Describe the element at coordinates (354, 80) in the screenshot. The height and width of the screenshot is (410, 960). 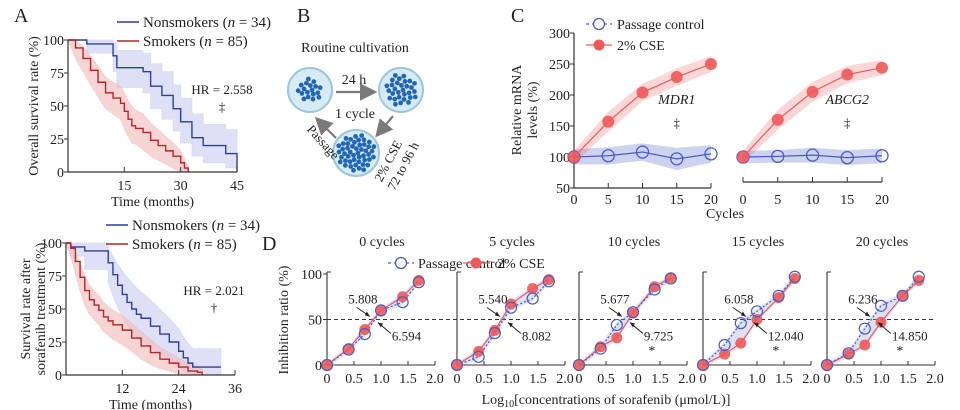
I see `label-24h: 24 h` at that location.